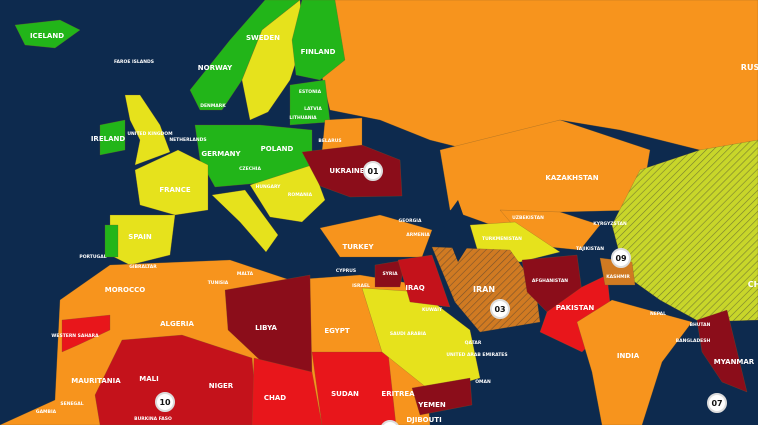 The image size is (758, 425). What do you see at coordinates (634, 362) in the screenshot?
I see `country-india` at bounding box center [634, 362].